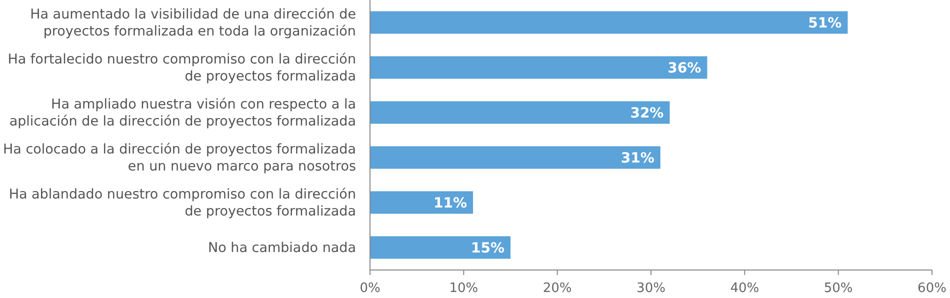  I want to click on x-tick-label: 30%, so click(651, 288).